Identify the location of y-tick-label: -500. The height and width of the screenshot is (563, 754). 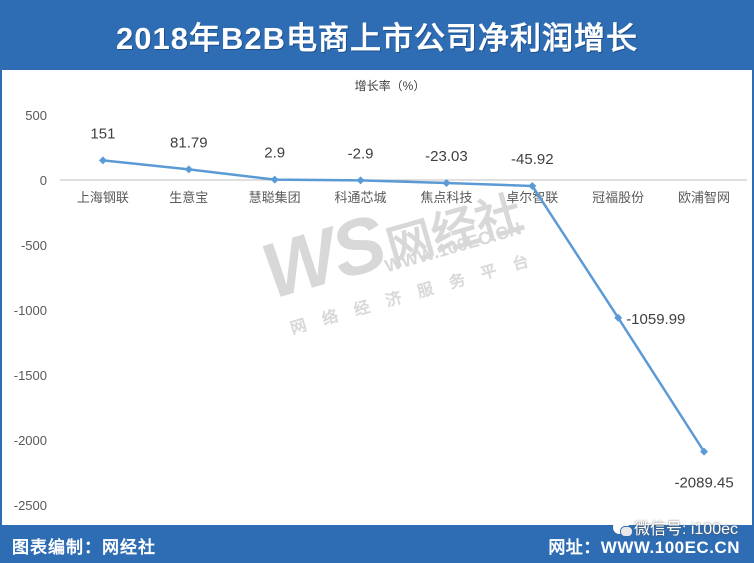
(34, 245).